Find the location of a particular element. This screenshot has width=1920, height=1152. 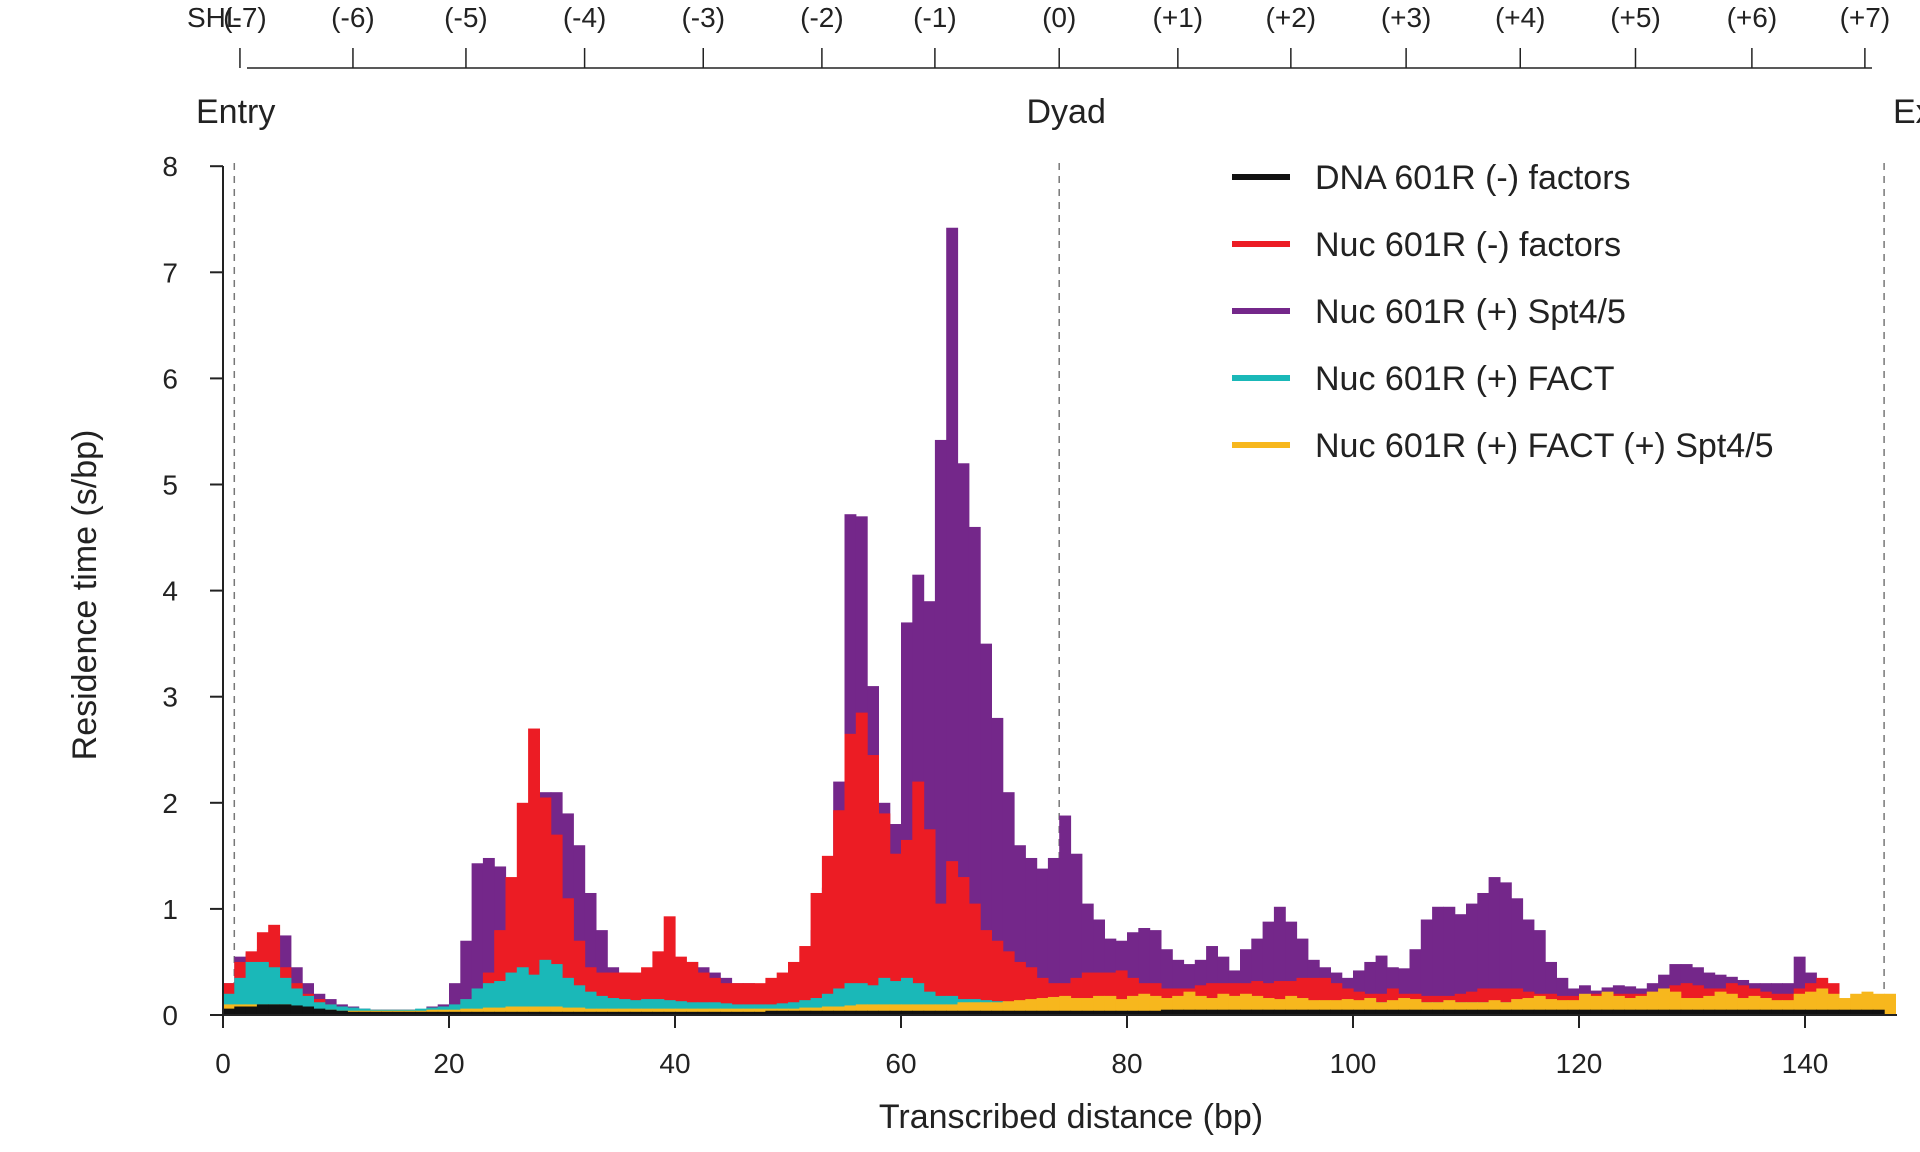

y-tick-label: 0 is located at coordinates (170, 1015).